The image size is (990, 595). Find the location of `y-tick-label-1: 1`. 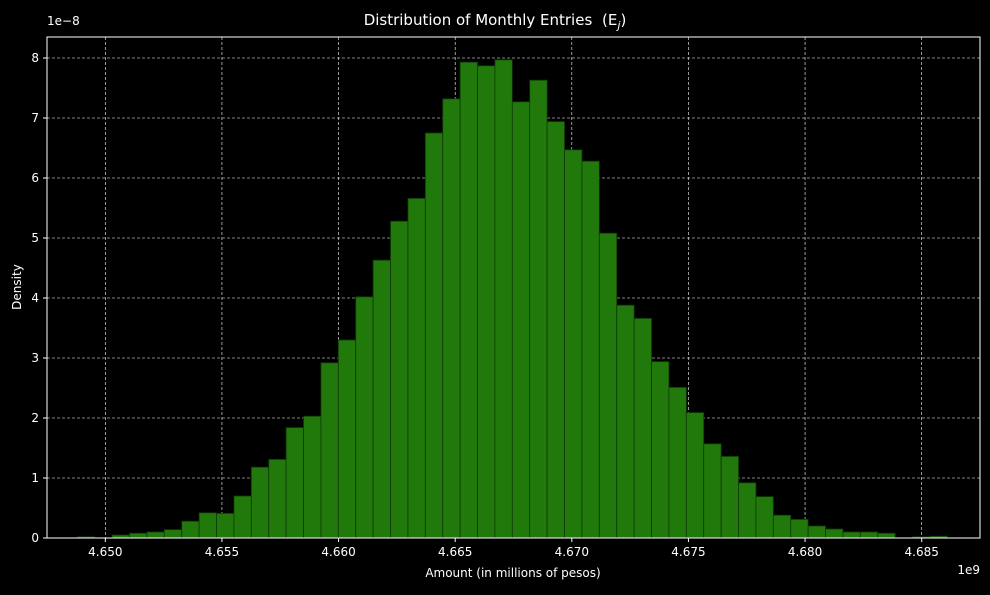

y-tick-label-1: 1 is located at coordinates (35, 478).